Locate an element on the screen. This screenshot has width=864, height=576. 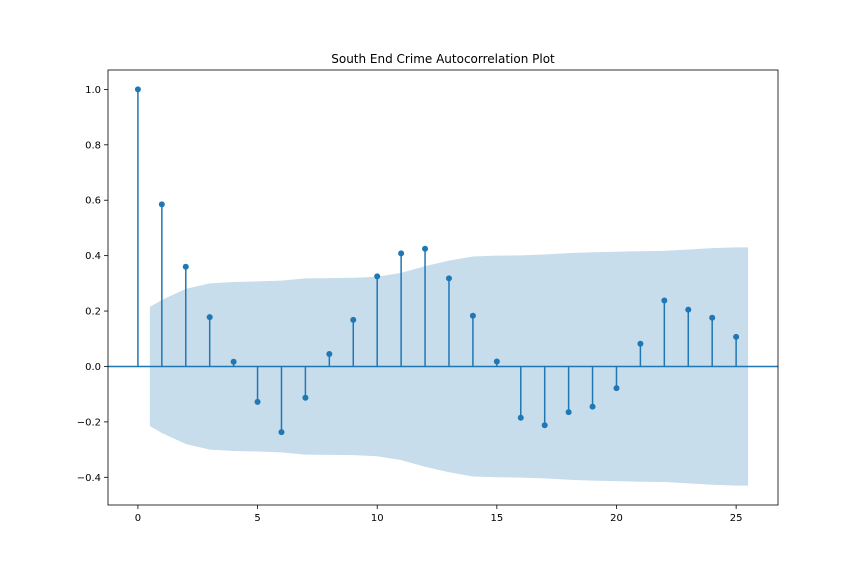
y-tick-label-0: −0.4 is located at coordinates (89, 478).